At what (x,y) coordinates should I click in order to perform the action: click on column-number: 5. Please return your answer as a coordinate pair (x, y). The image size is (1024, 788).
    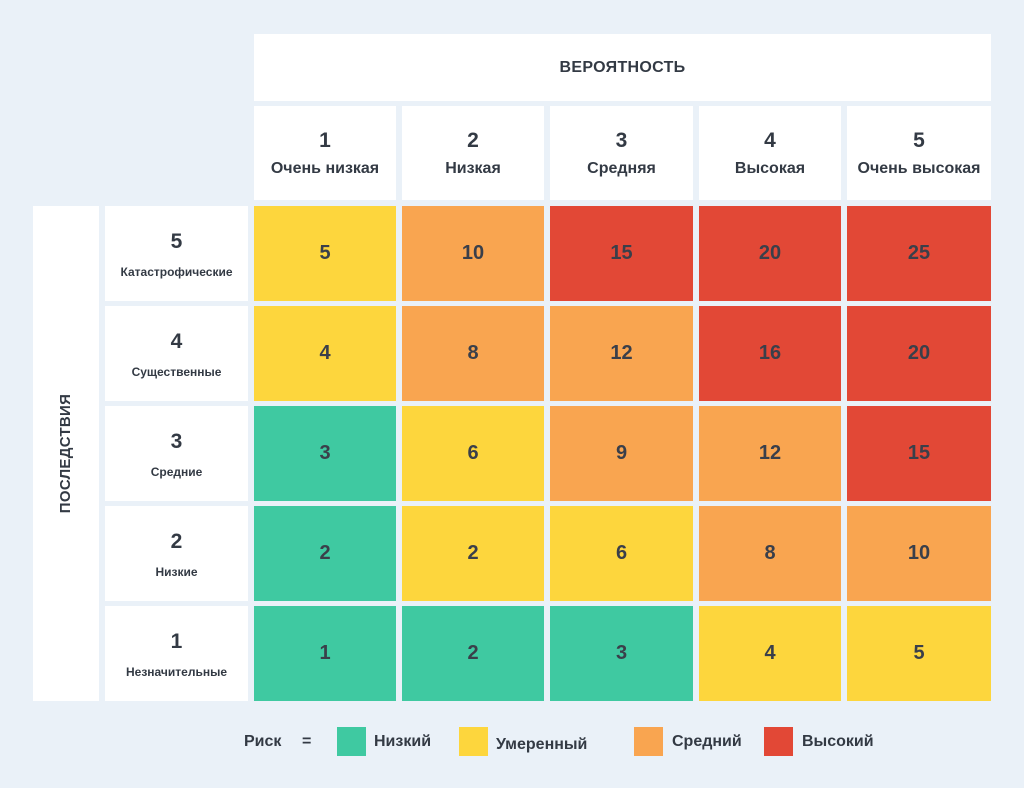
    Looking at the image, I should click on (919, 140).